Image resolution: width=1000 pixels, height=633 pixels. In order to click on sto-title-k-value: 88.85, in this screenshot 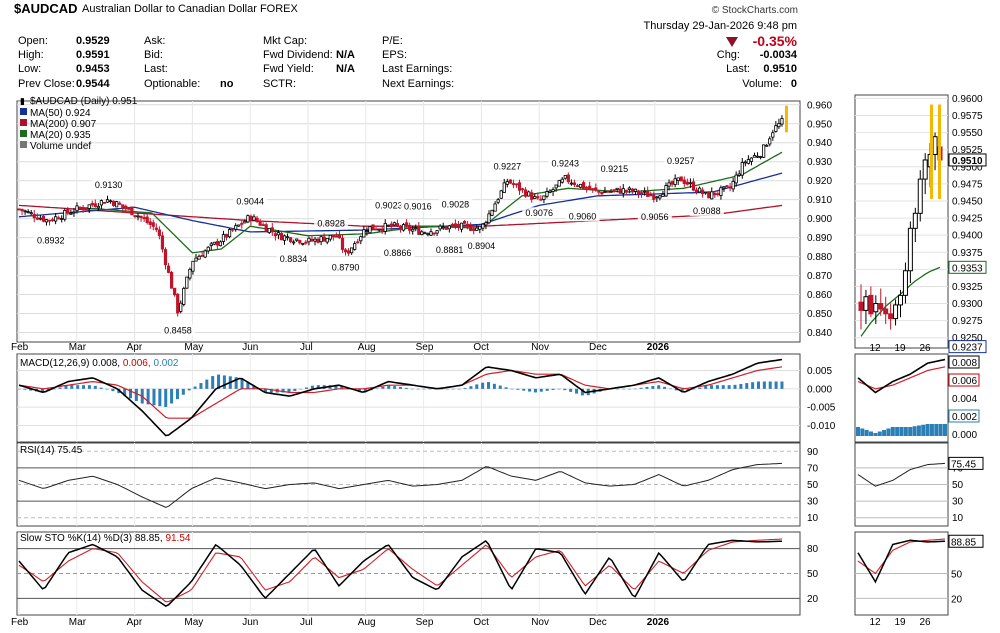, I will do `click(150, 538)`.